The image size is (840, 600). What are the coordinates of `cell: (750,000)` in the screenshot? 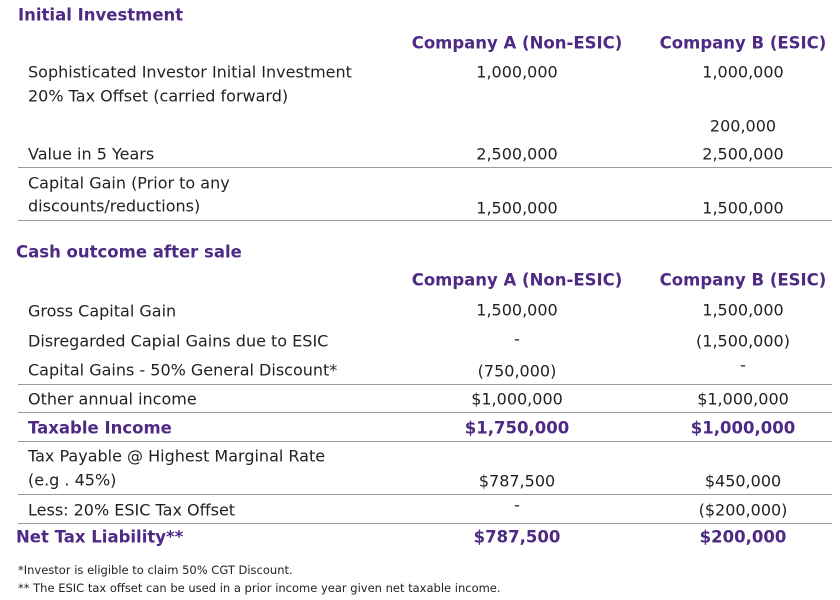 It's located at (517, 371).